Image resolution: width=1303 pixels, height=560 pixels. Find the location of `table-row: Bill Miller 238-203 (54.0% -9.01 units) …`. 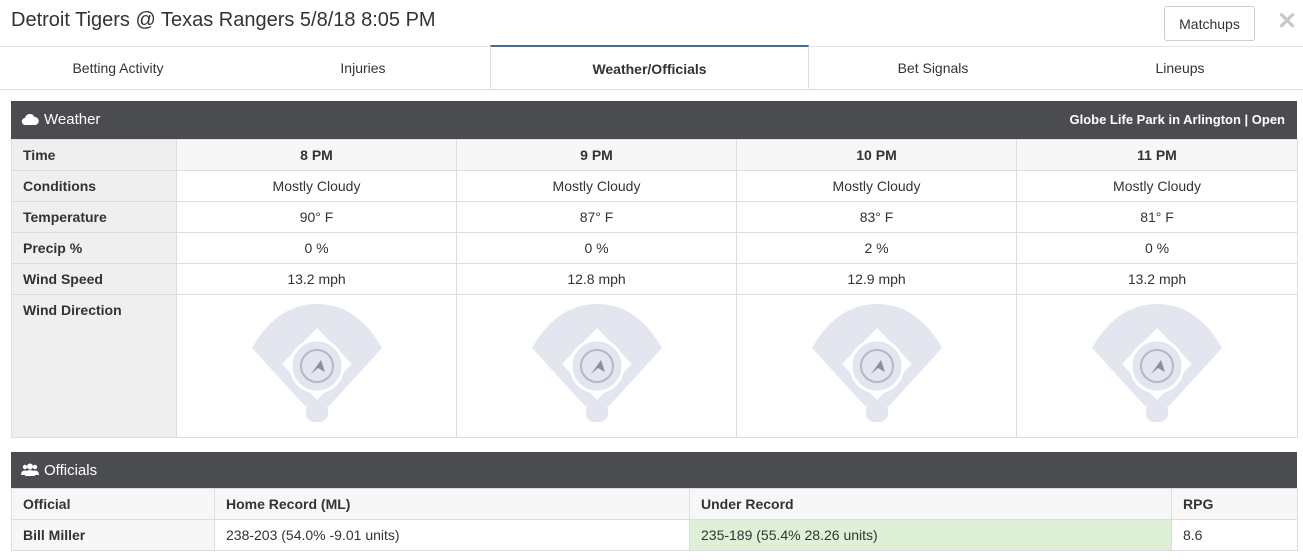

table-row: Bill Miller 238-203 (54.0% -9.01 units) … is located at coordinates (654, 535).